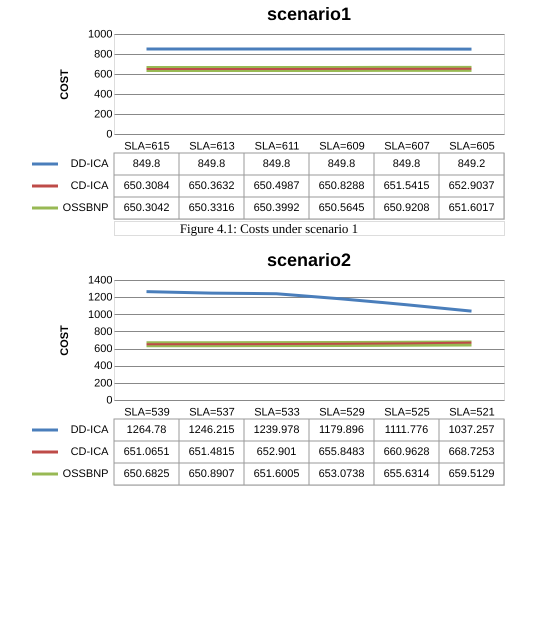  What do you see at coordinates (472, 164) in the screenshot?
I see `data-label: 849.2` at bounding box center [472, 164].